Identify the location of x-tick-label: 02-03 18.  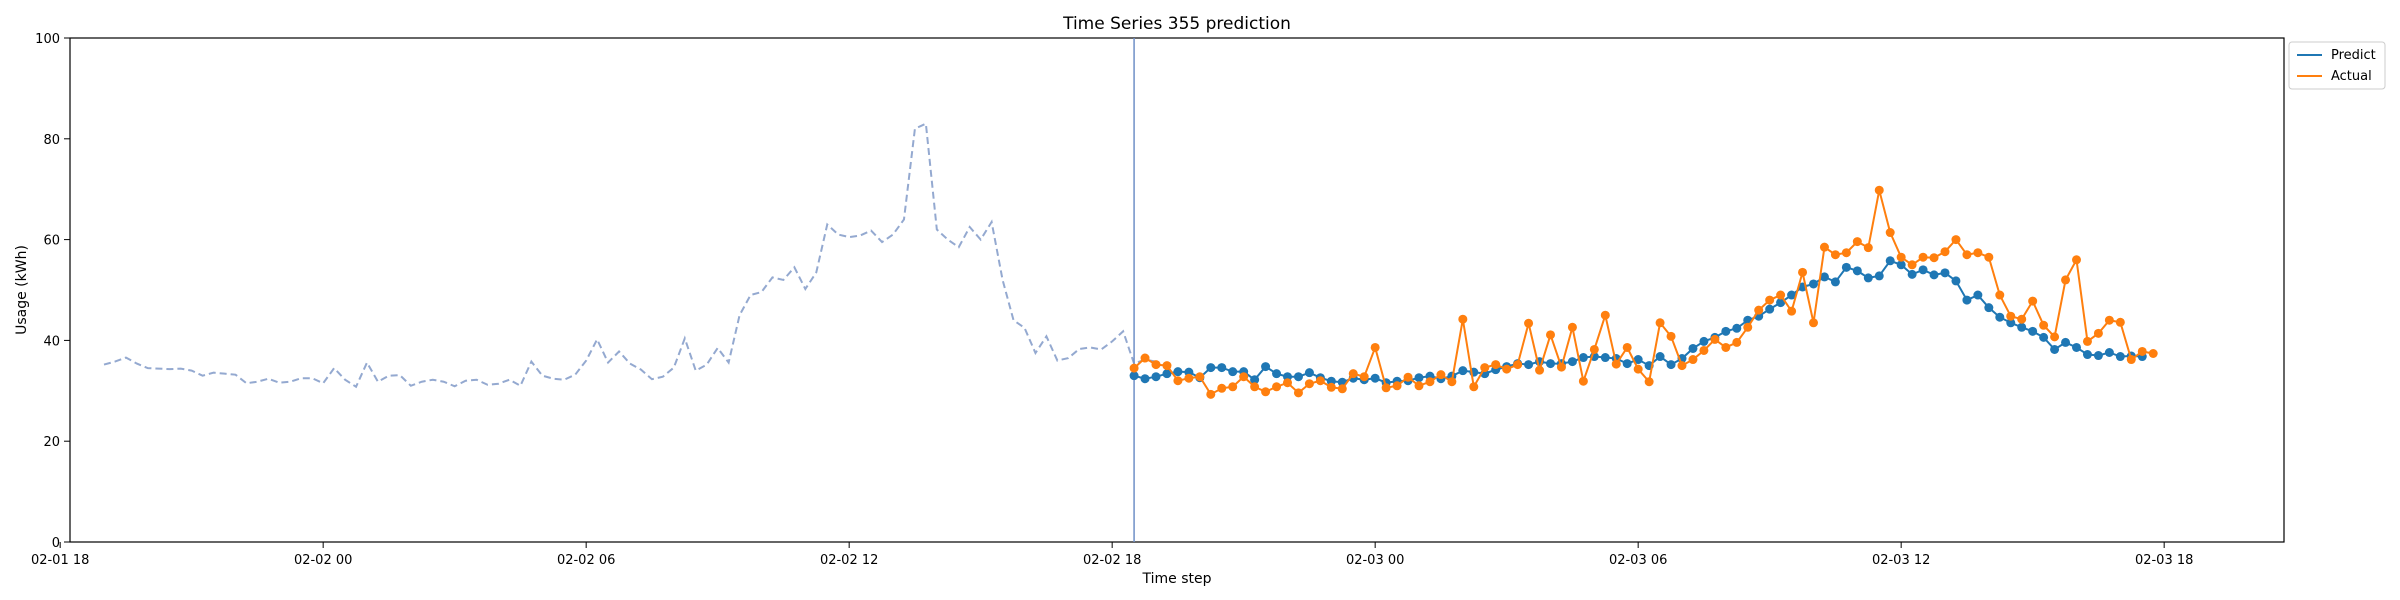
(2164, 560).